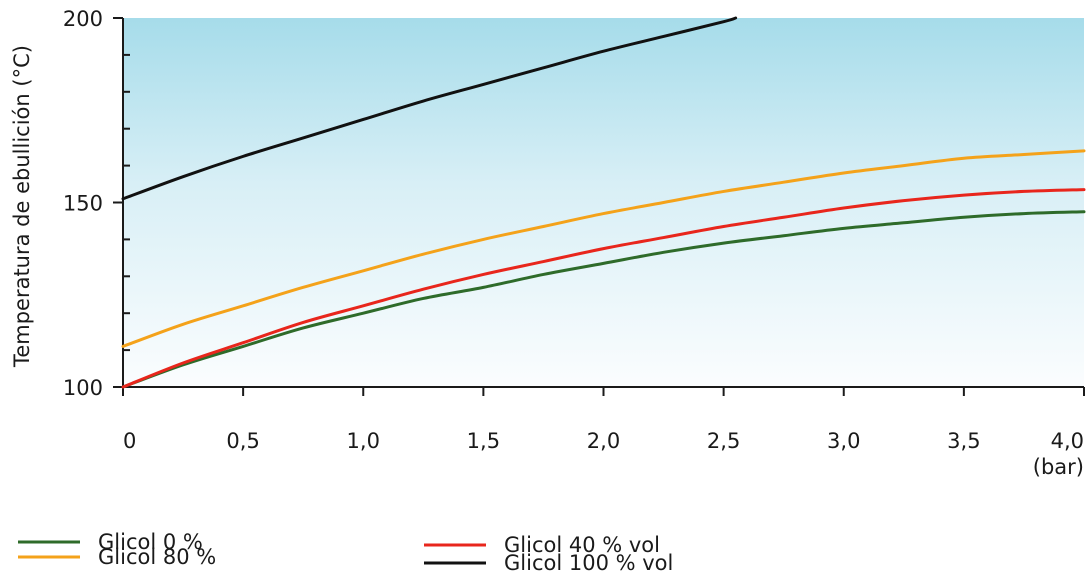 The image size is (1092, 578). I want to click on y-tick-label: 150, so click(83, 204).